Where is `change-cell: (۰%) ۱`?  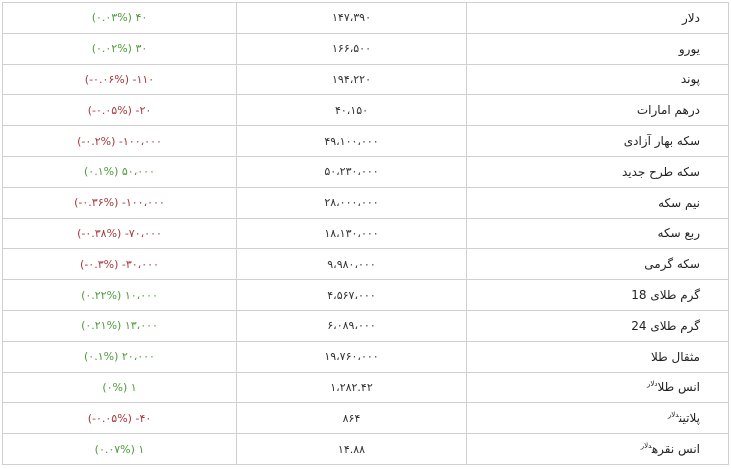
change-cell: (۰%) ۱ is located at coordinates (119, 387).